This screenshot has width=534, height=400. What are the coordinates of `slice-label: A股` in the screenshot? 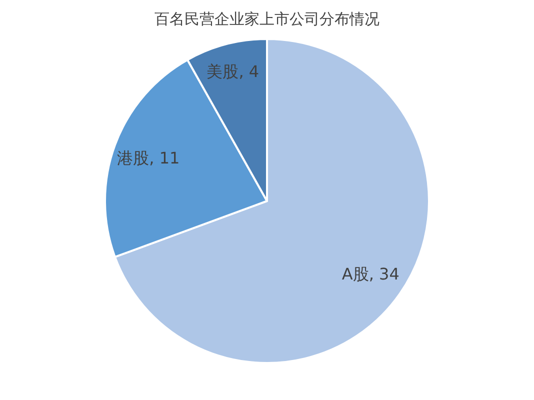 It's located at (355, 274).